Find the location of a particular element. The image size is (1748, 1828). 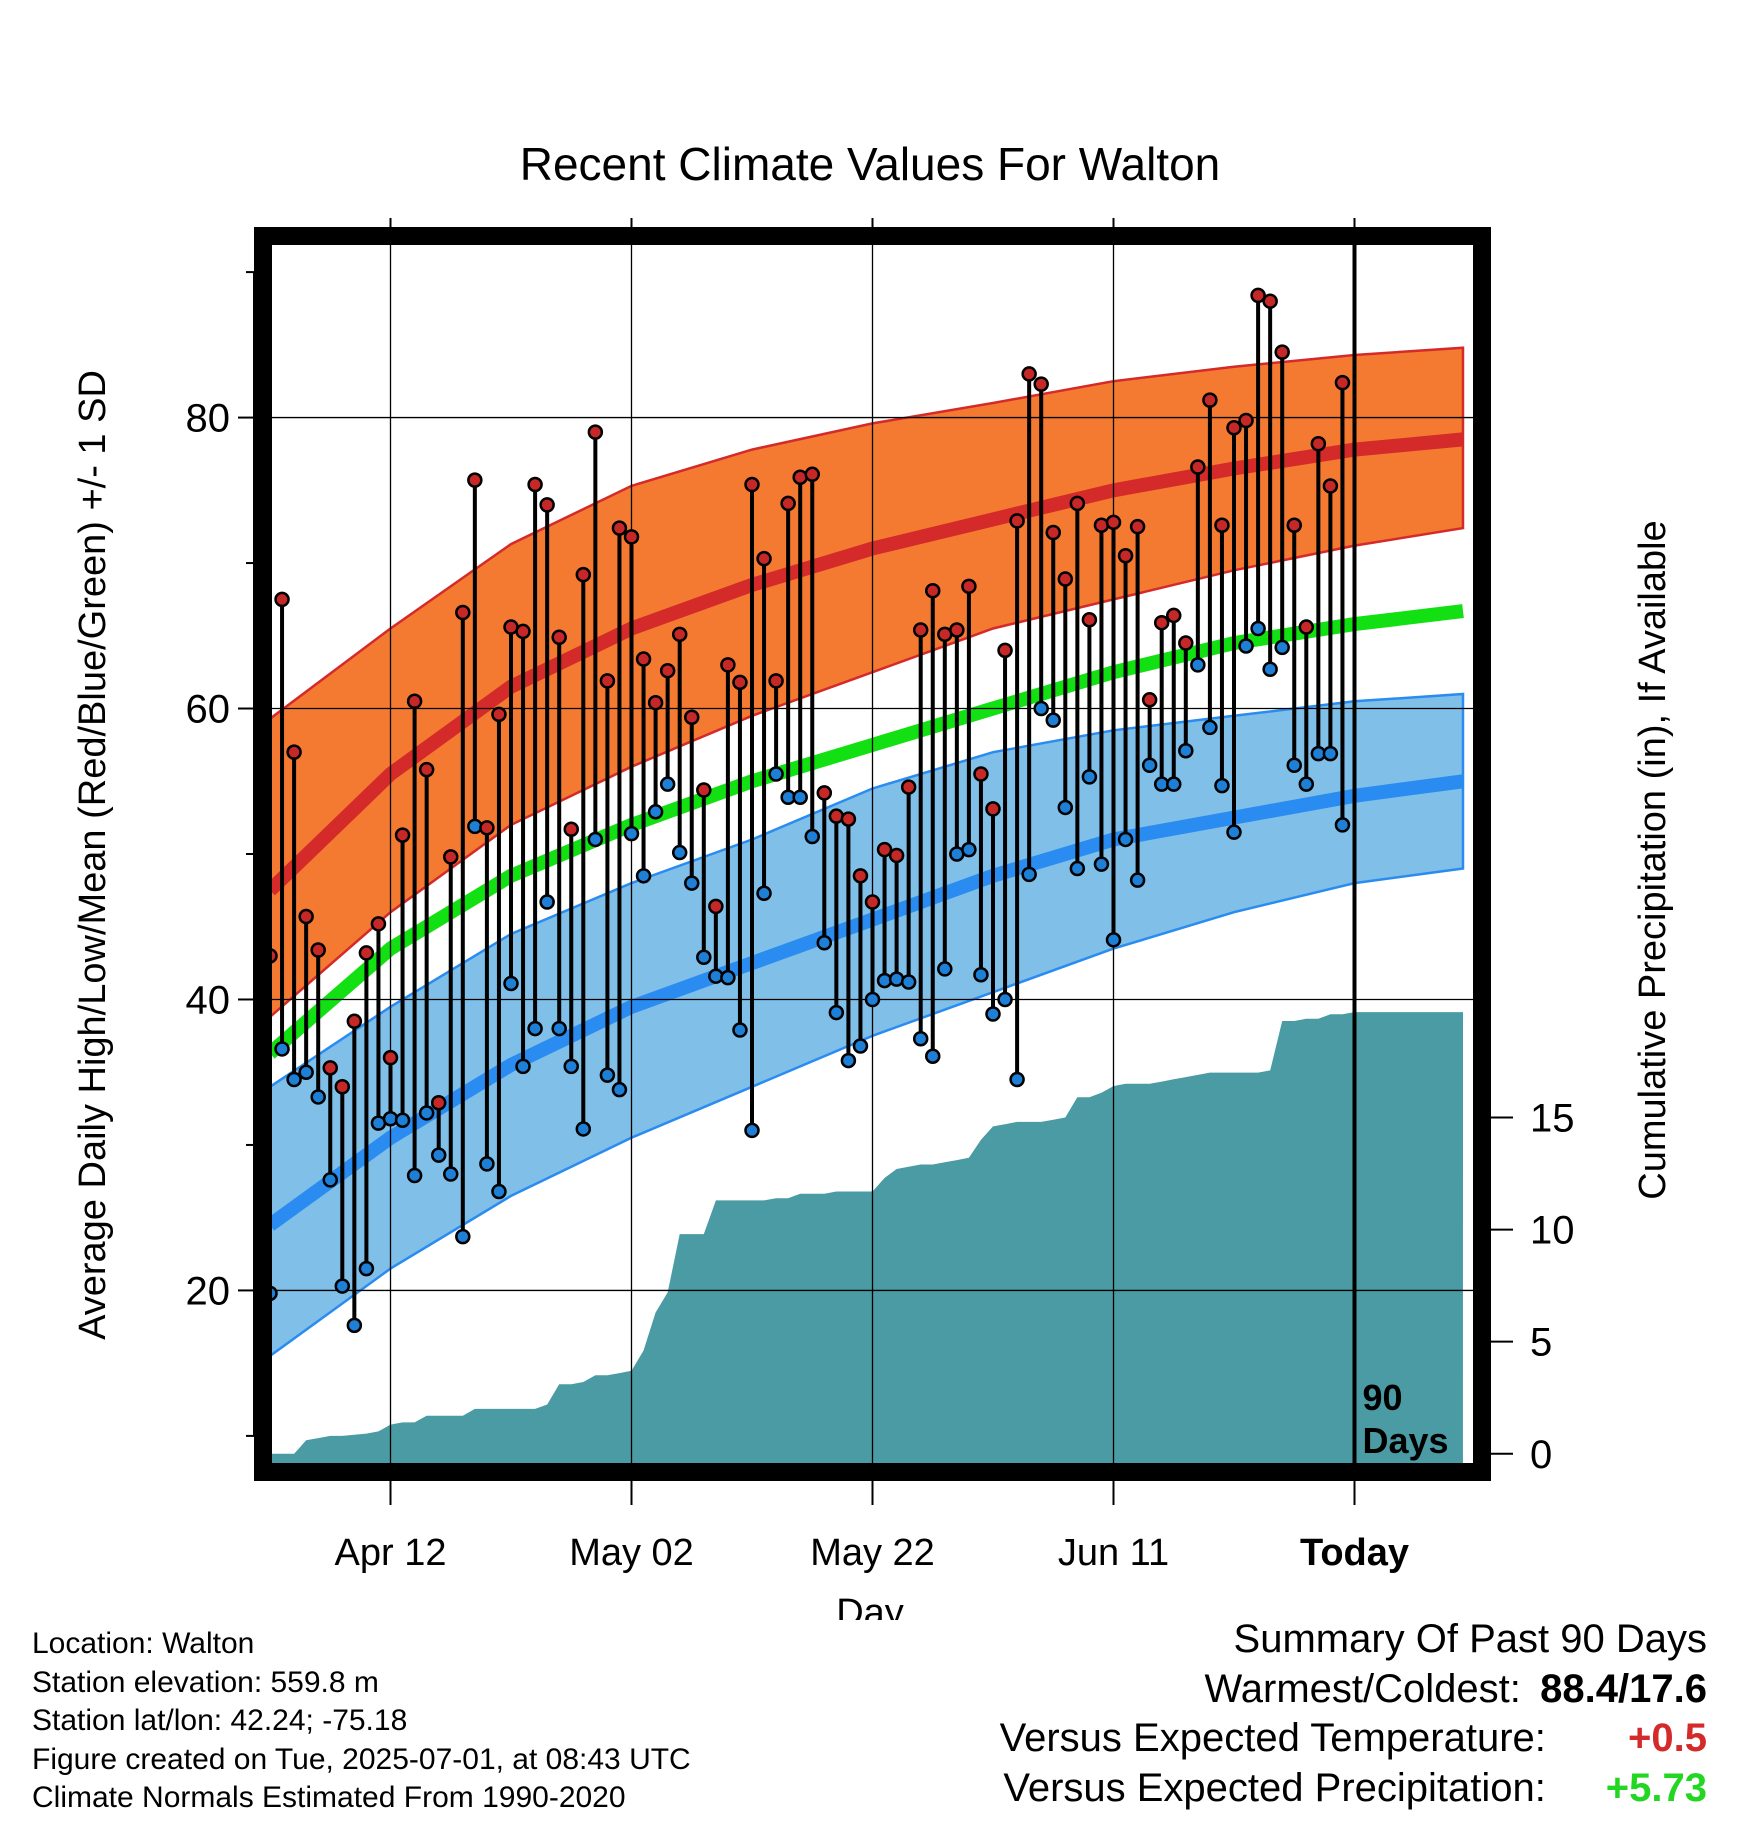

temp-anomaly-row: Versus Expected Temperature: +0.5 is located at coordinates (1353, 1739).